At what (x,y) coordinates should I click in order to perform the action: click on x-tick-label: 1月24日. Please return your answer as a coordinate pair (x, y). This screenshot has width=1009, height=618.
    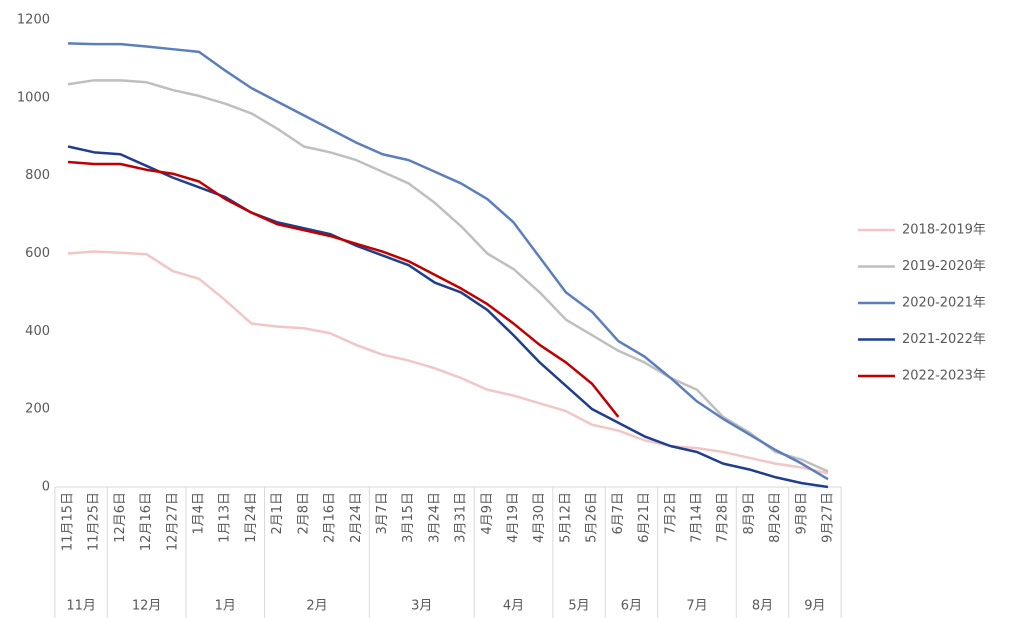
    Looking at the image, I should click on (251, 517).